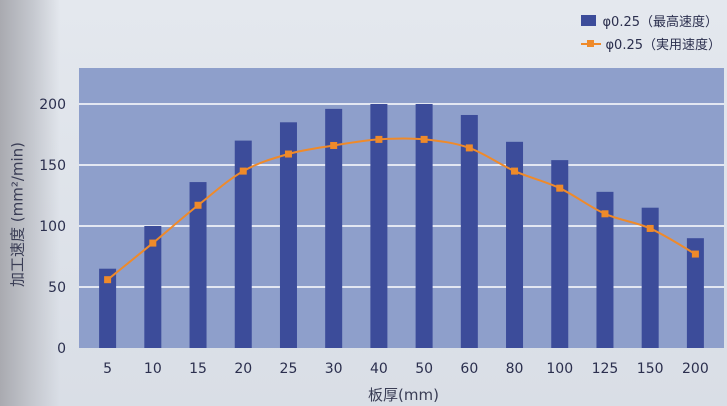 The height and width of the screenshot is (406, 727). What do you see at coordinates (406, 369) in the screenshot?
I see `x-tick-labels: 5 10 15 20 25 30 40 50 60 80 100 125 150 200` at bounding box center [406, 369].